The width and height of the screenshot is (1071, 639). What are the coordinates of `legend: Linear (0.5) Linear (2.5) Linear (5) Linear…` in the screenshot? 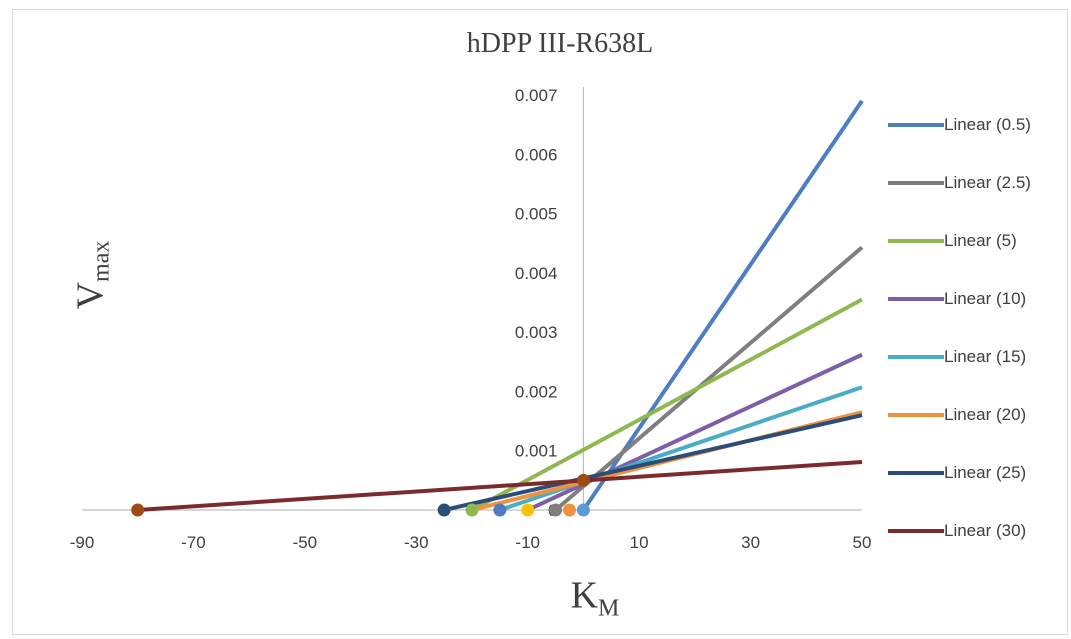 It's located at (959, 328).